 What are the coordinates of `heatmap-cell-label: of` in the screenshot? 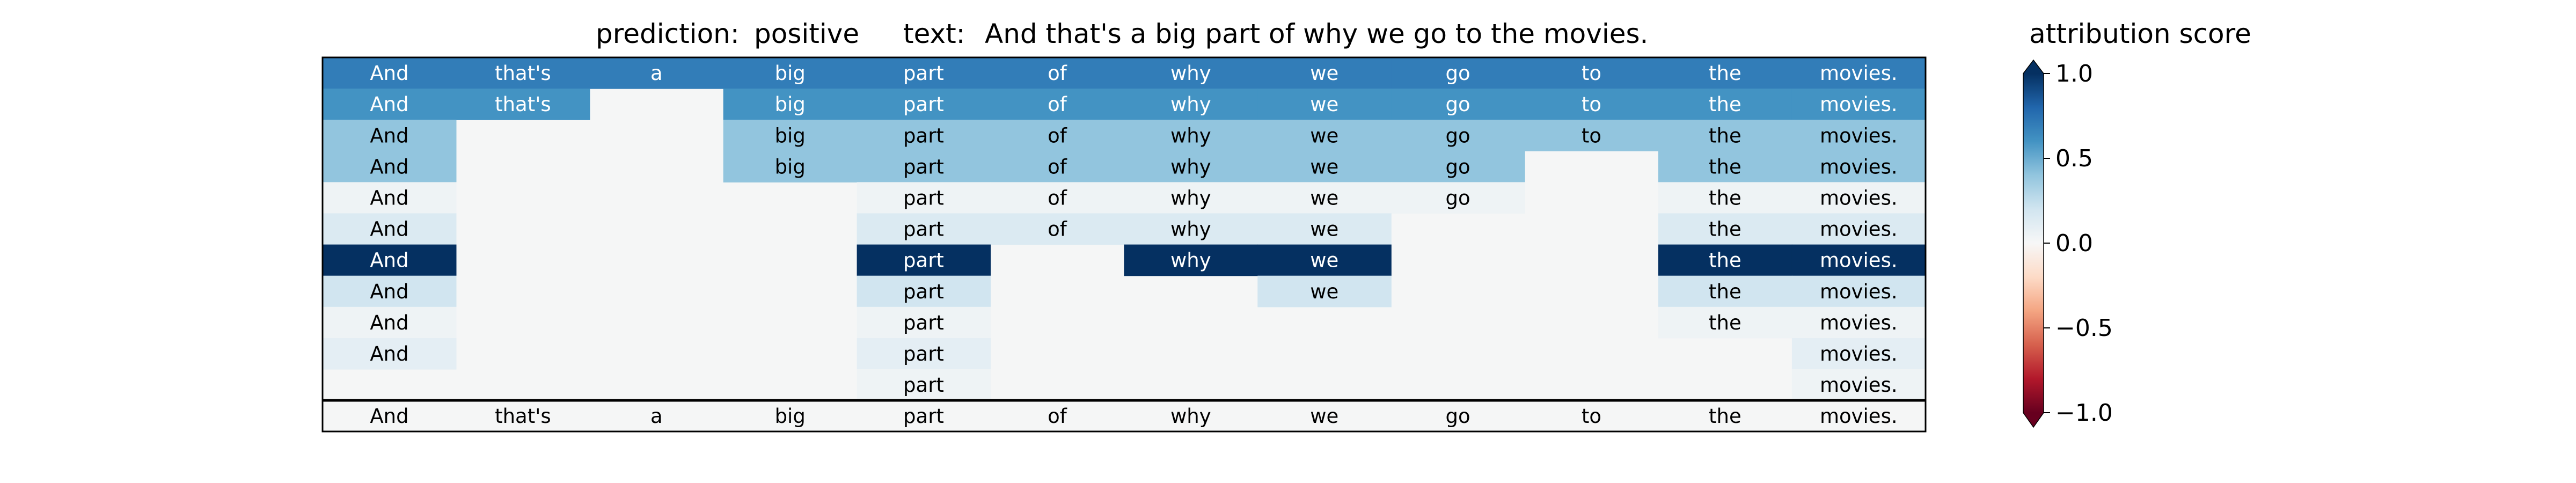 It's located at (1057, 104).